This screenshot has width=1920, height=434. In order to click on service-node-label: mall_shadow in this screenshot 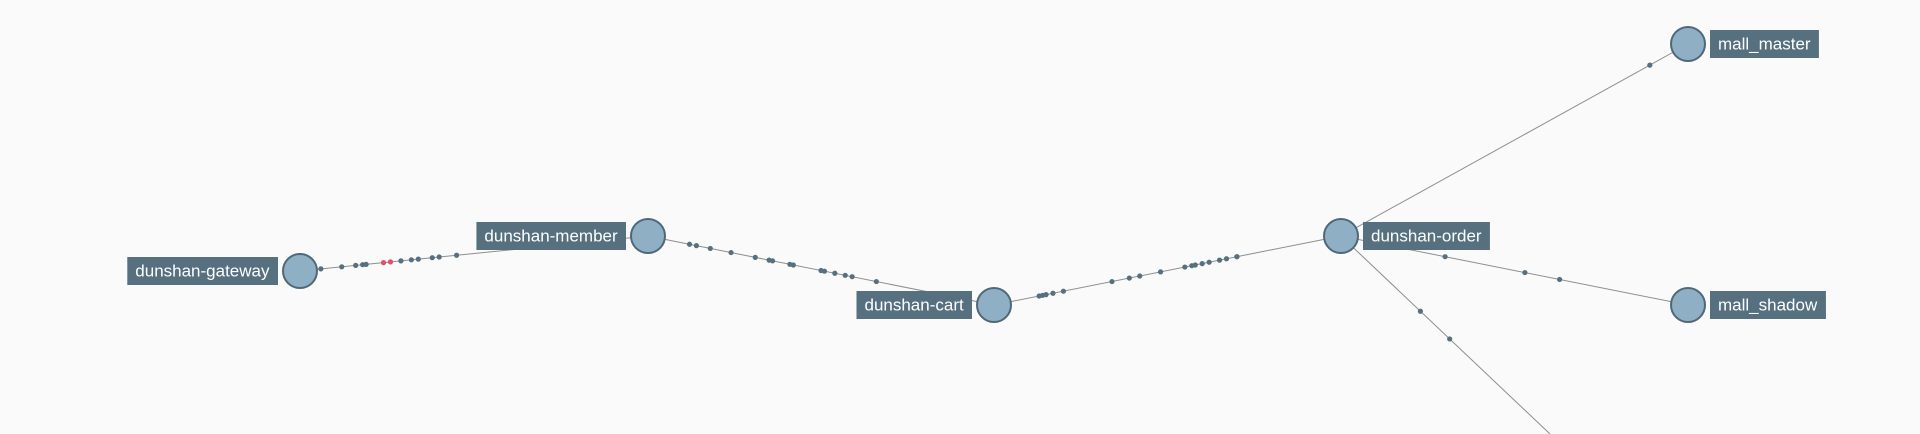, I will do `click(1768, 304)`.